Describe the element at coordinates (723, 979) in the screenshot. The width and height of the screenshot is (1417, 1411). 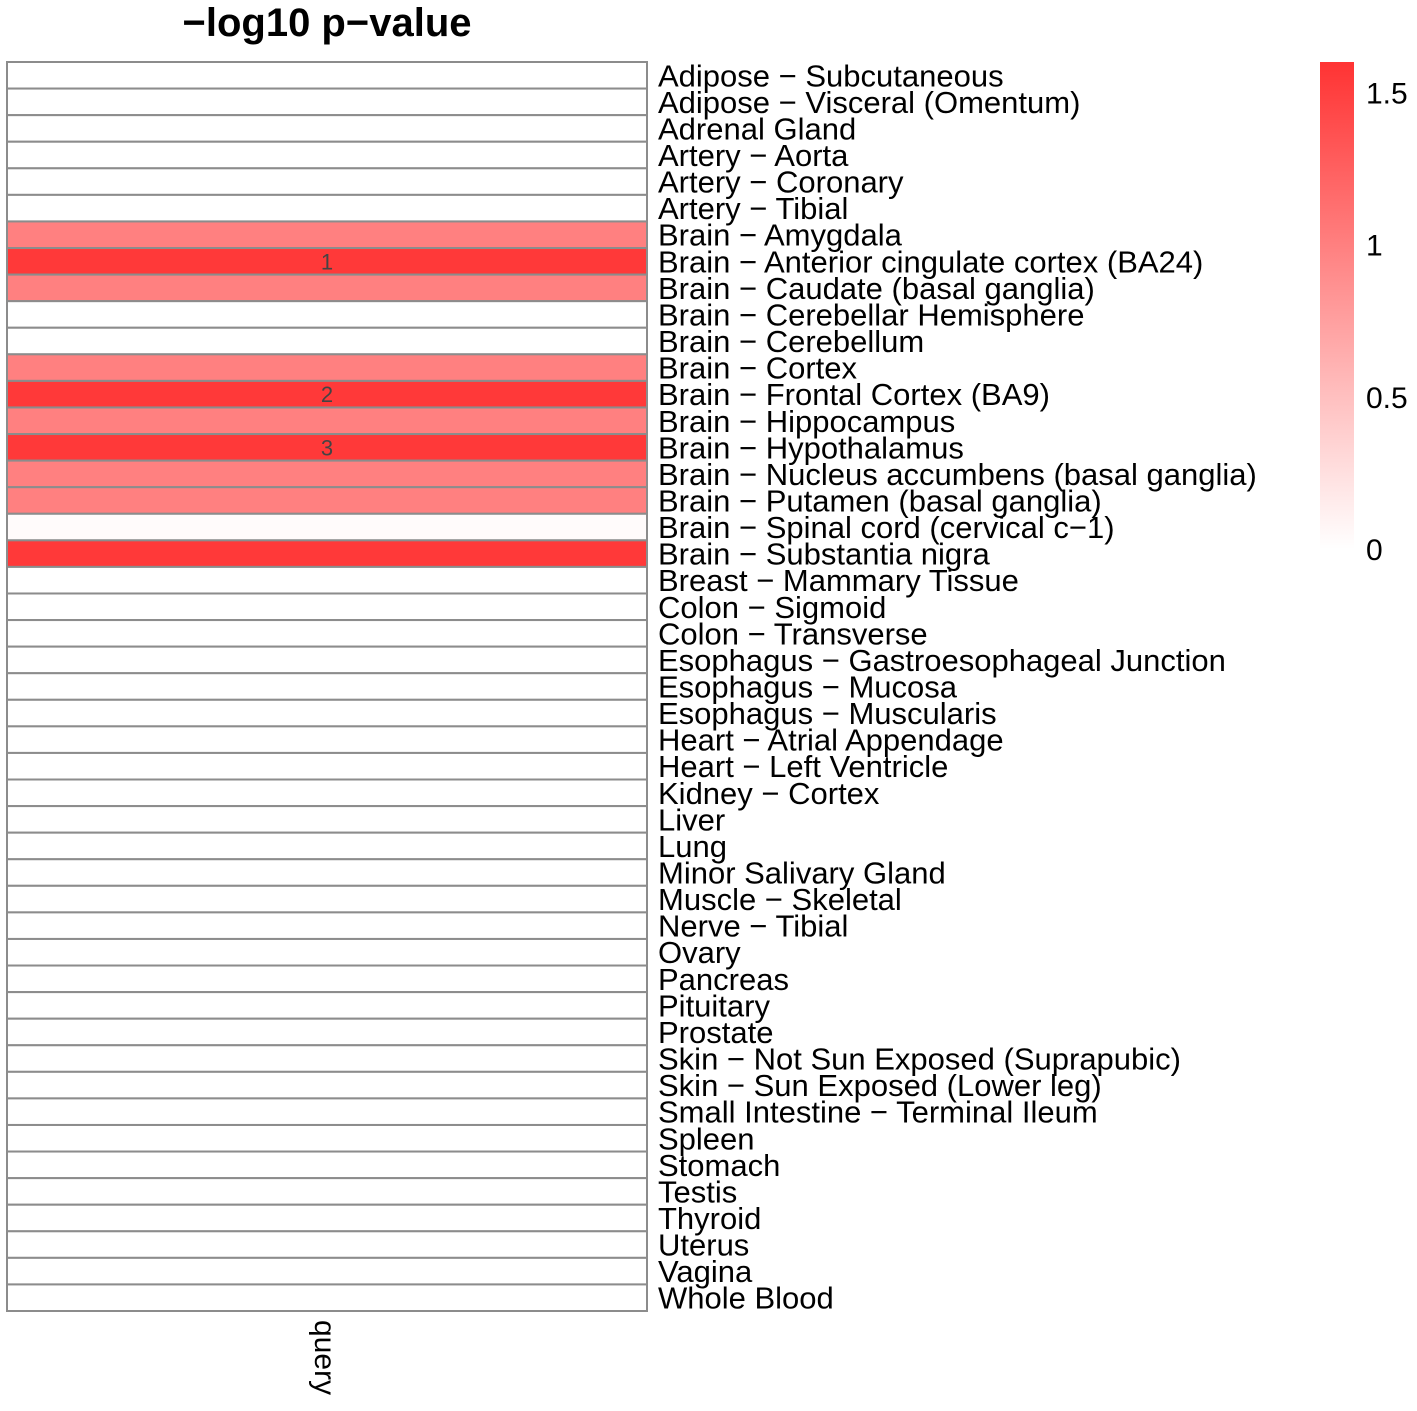
I see `row-label: Pancreas` at that location.